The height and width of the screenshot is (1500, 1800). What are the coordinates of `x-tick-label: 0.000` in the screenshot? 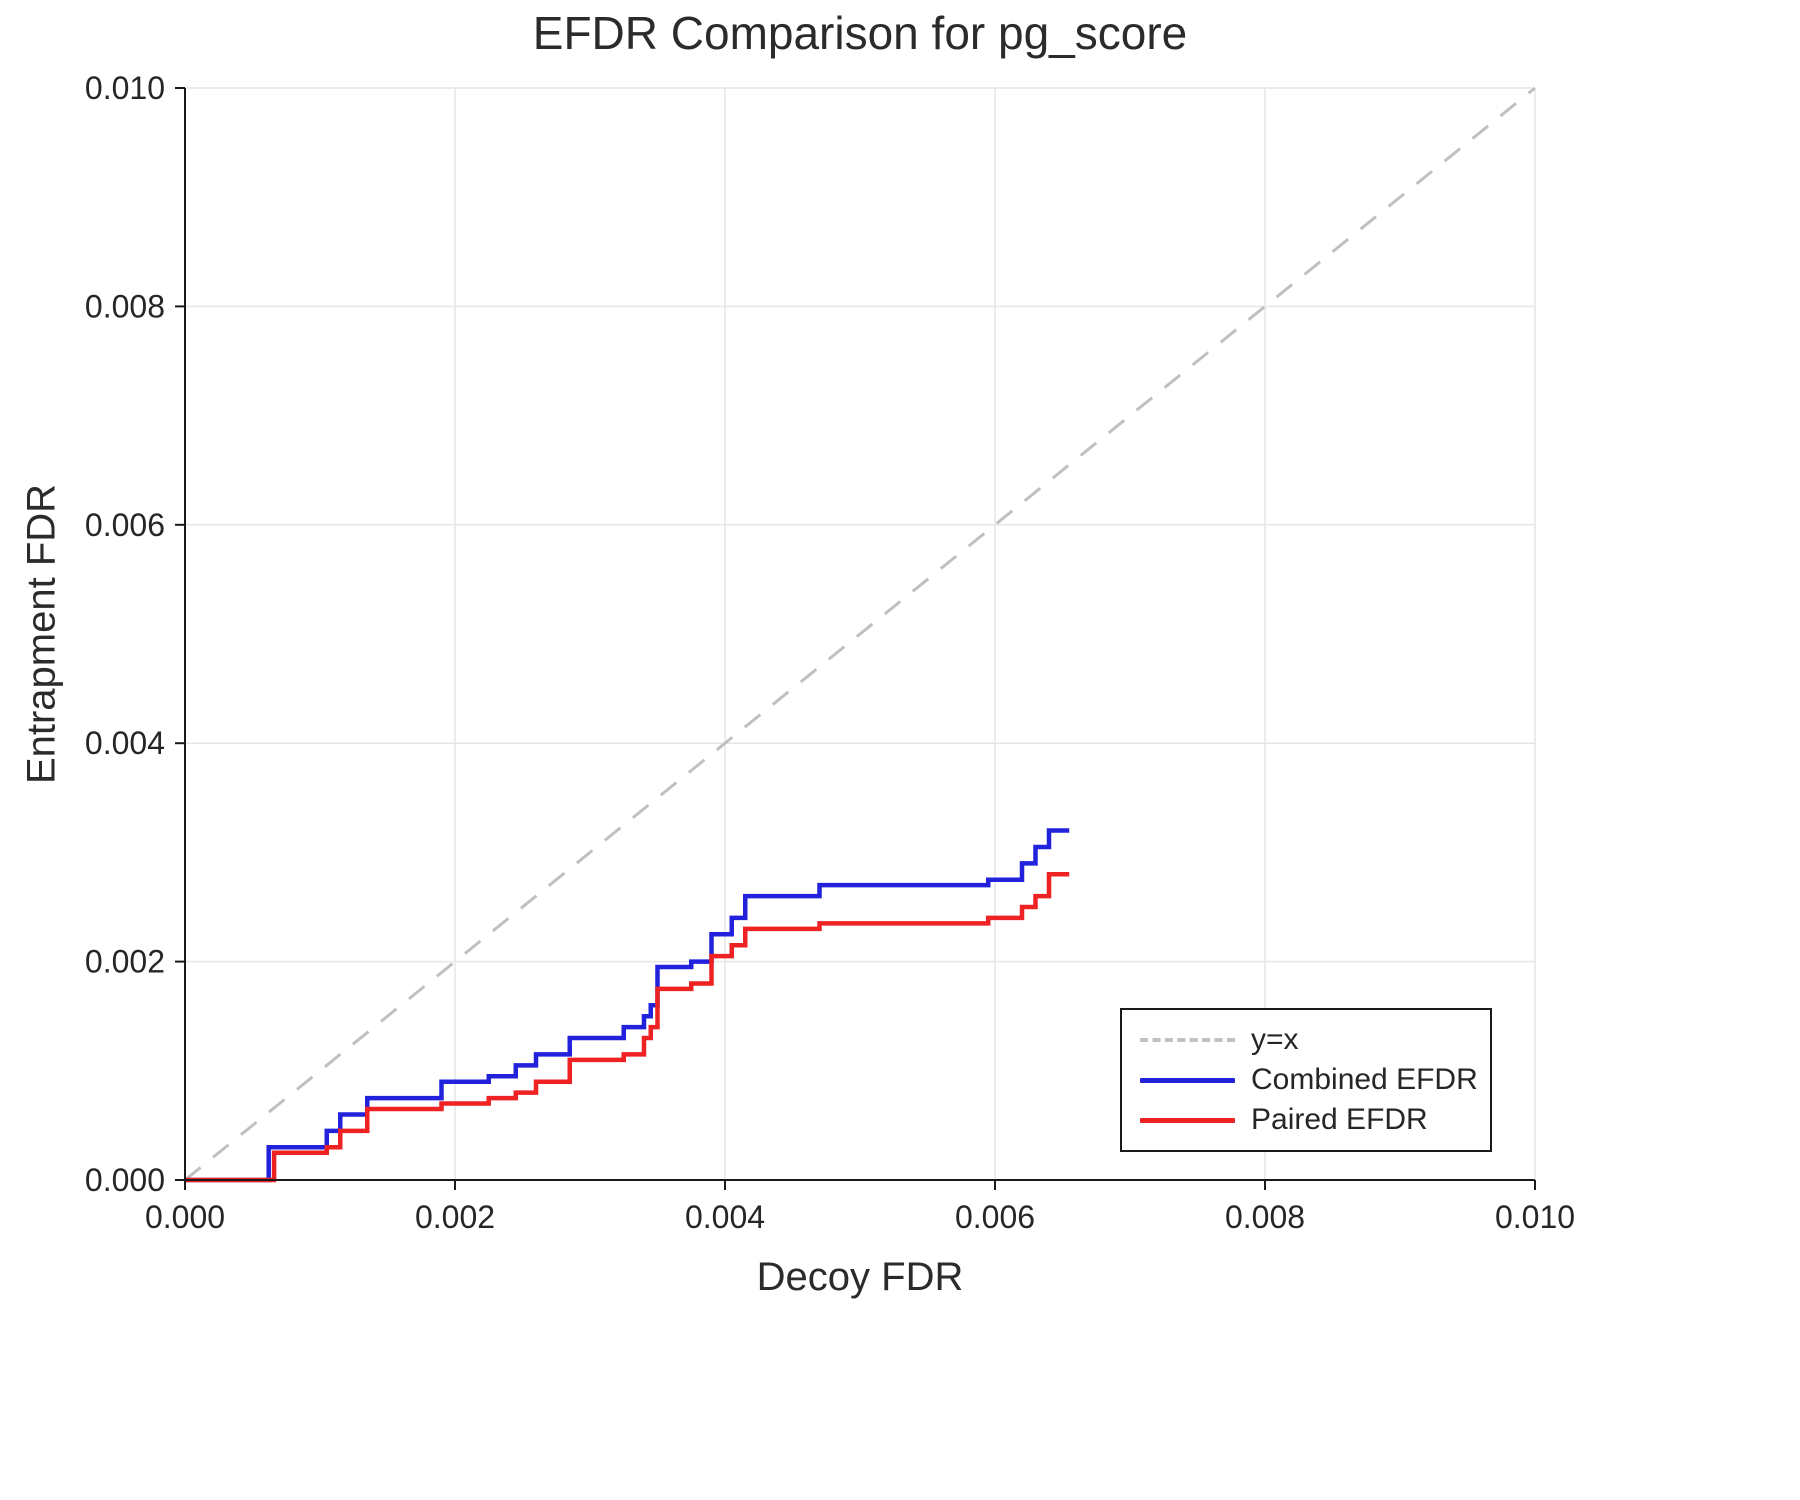 It's located at (185, 1217).